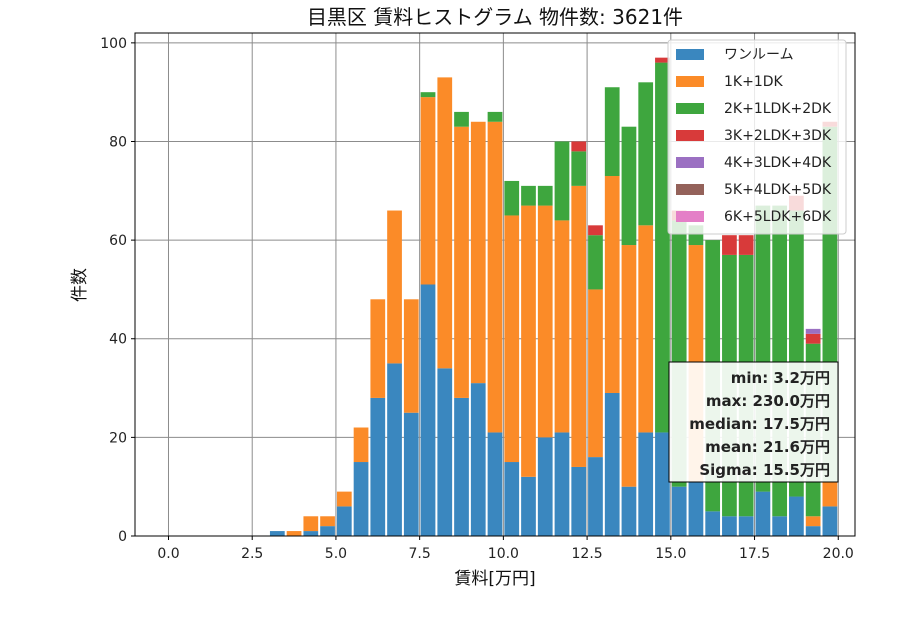 The width and height of the screenshot is (900, 630). I want to click on legend-label: 1K+1DK, so click(754, 82).